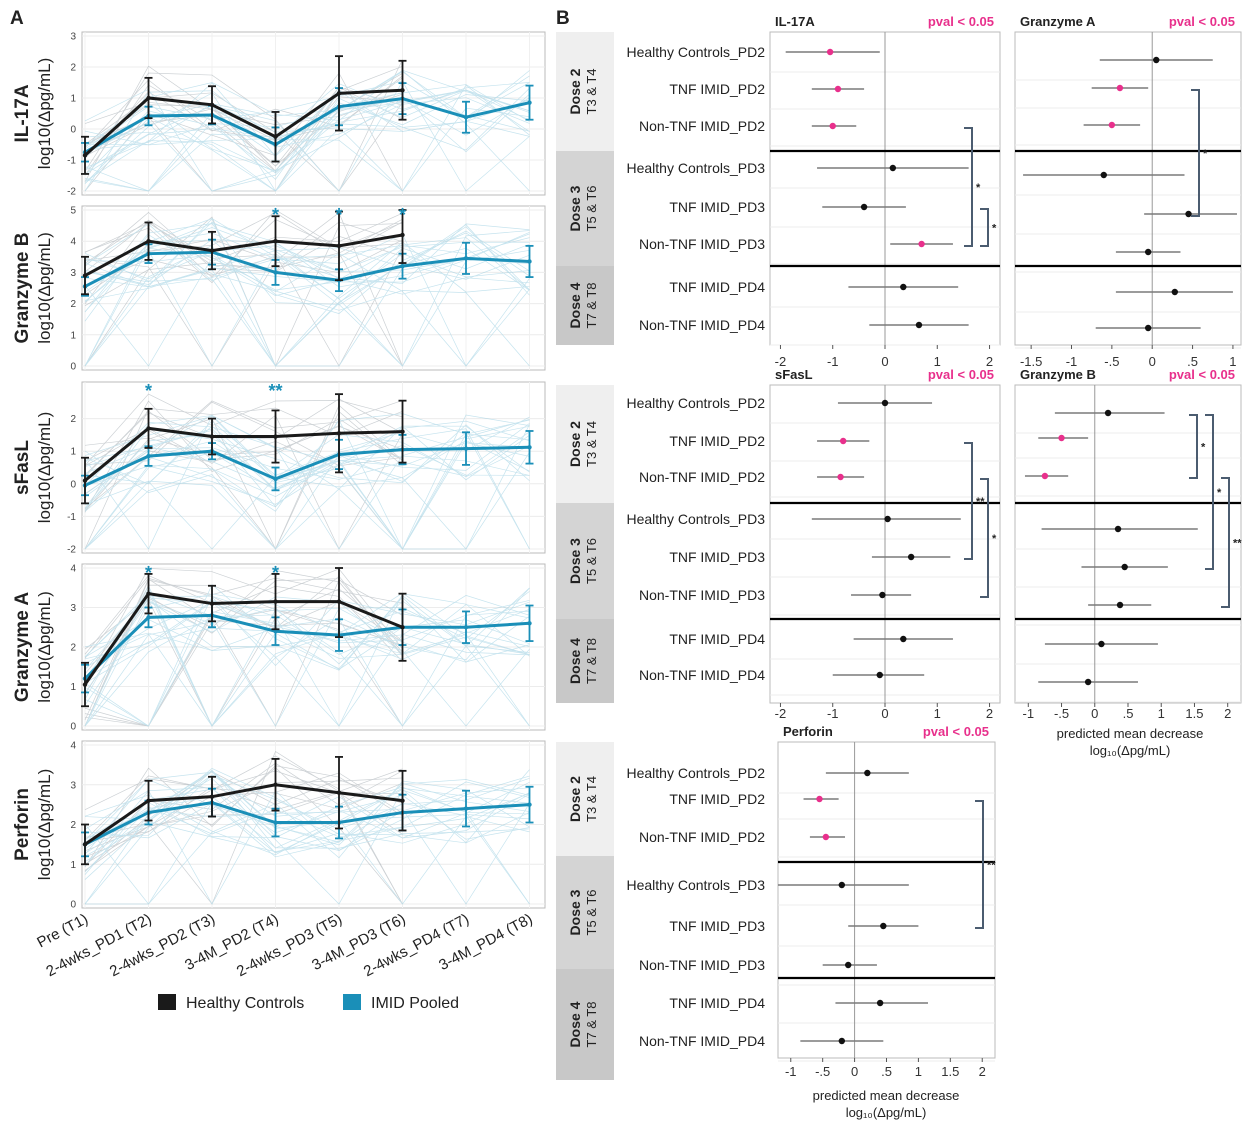 The width and height of the screenshot is (1248, 1124). I want to click on y-tick-label: -1, so click(71, 517).